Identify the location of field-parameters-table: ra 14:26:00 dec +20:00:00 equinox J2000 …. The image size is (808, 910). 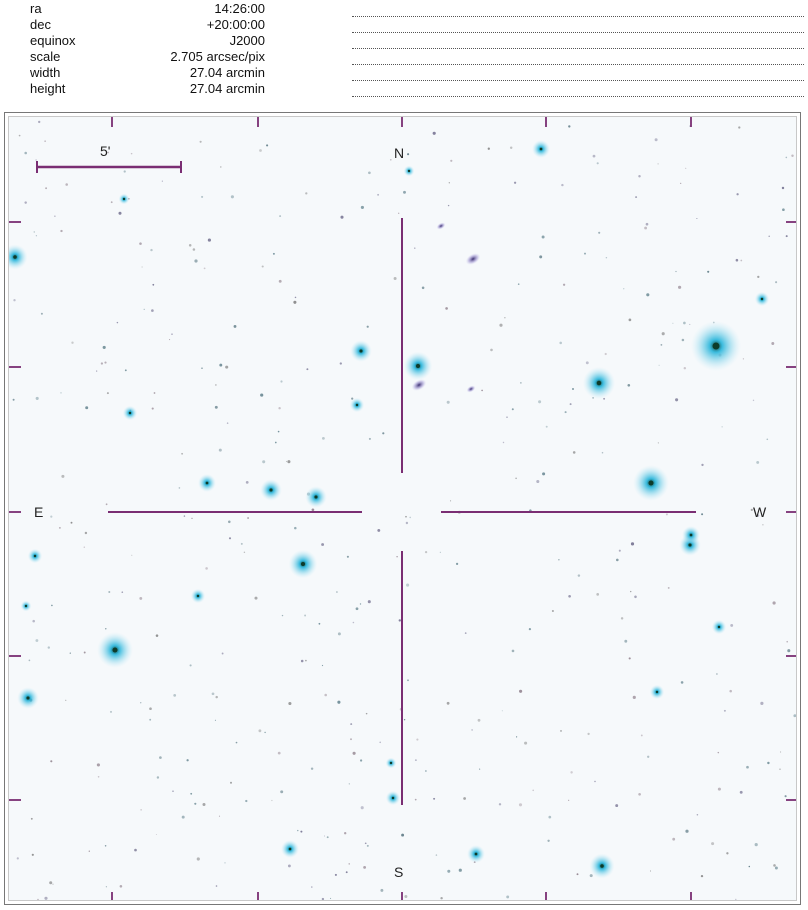
(417, 49).